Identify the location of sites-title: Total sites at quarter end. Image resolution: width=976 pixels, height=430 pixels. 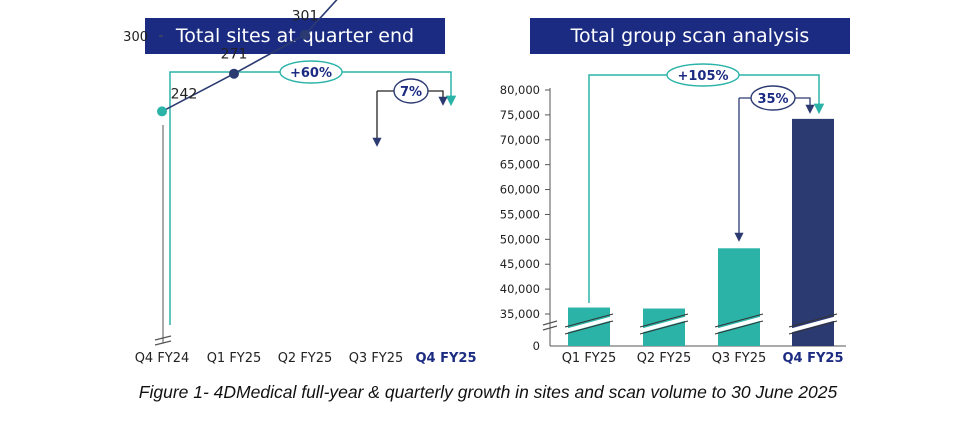
(294, 36).